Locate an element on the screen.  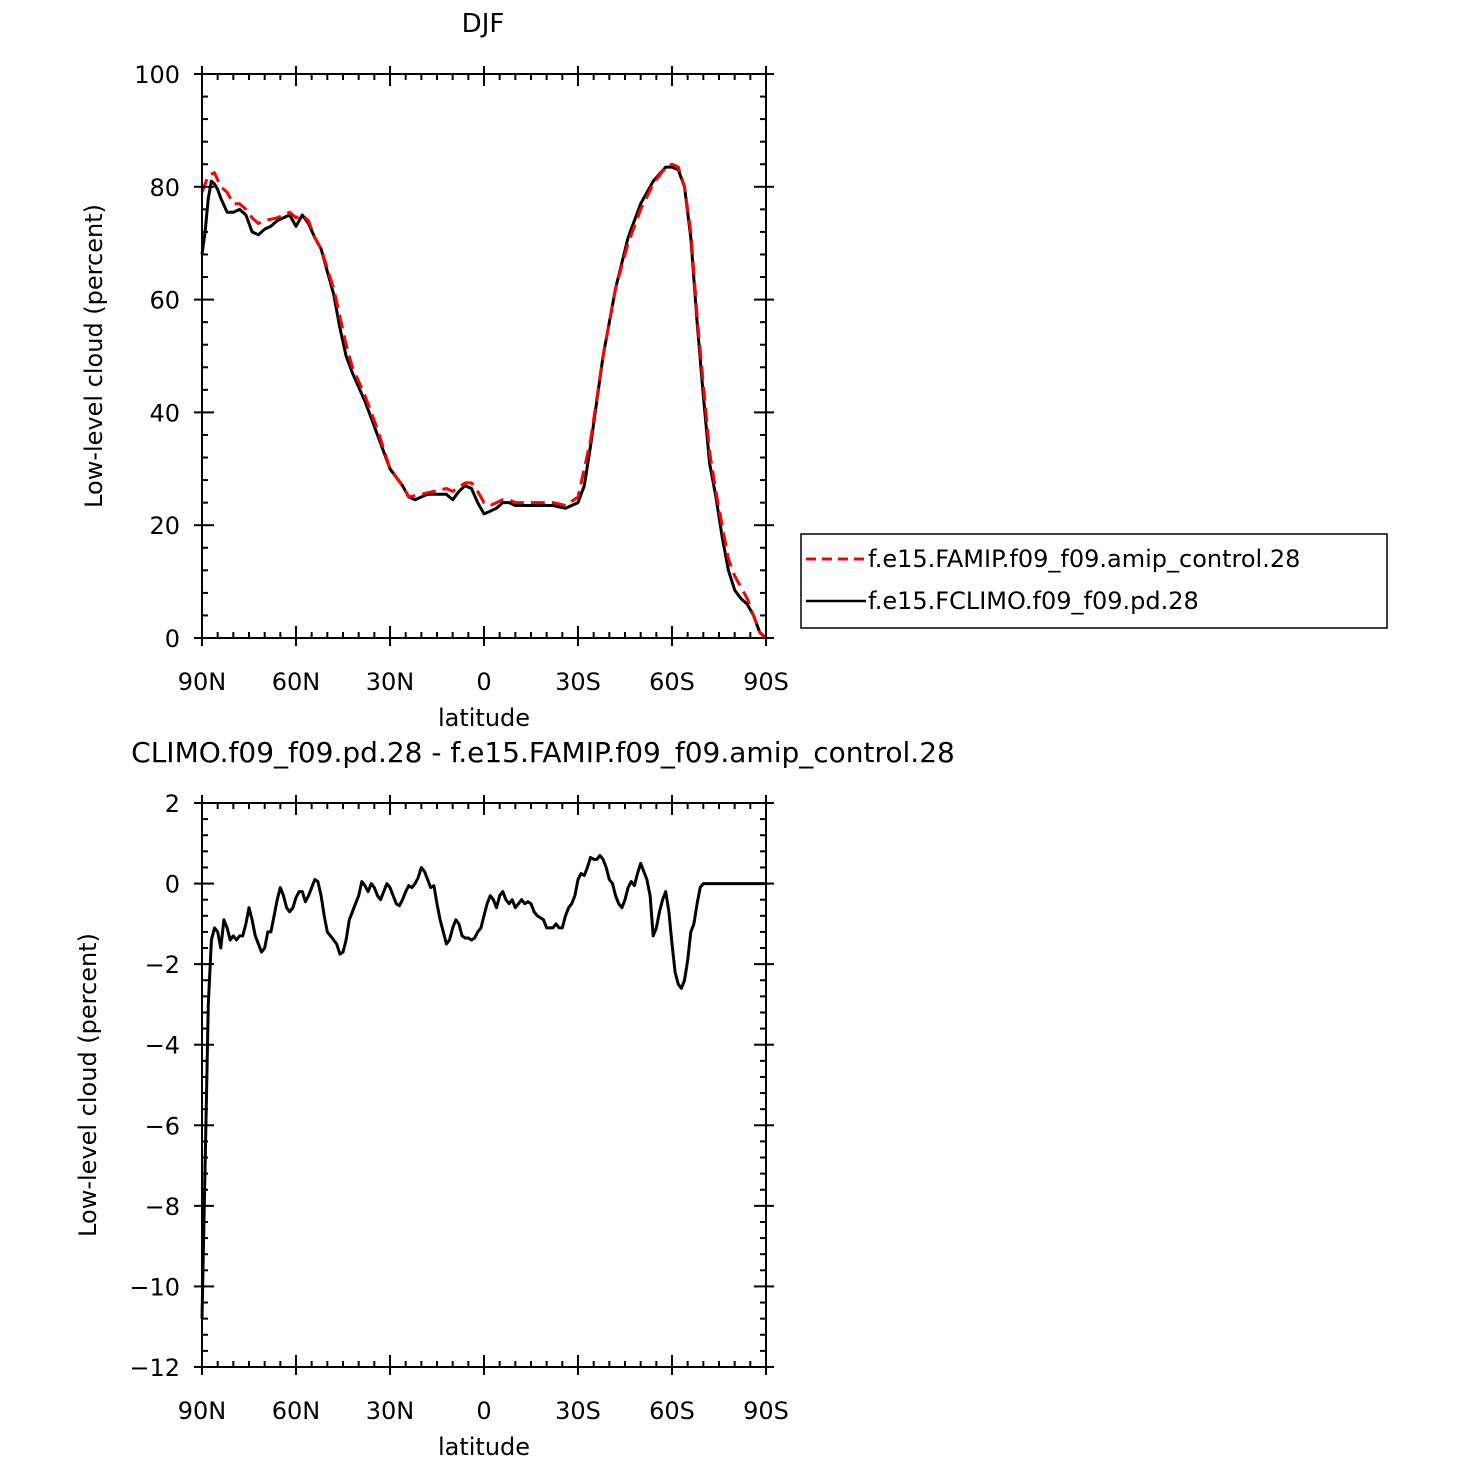
top-panel-x-tick-label: 90N is located at coordinates (202, 682).